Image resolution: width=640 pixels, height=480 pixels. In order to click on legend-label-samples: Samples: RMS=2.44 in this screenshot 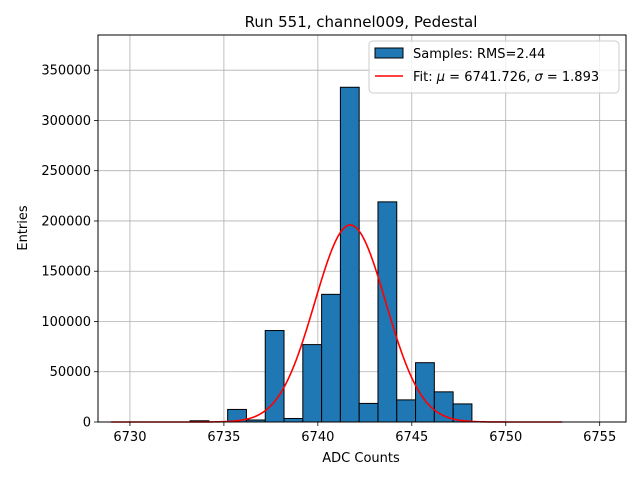, I will do `click(479, 54)`.